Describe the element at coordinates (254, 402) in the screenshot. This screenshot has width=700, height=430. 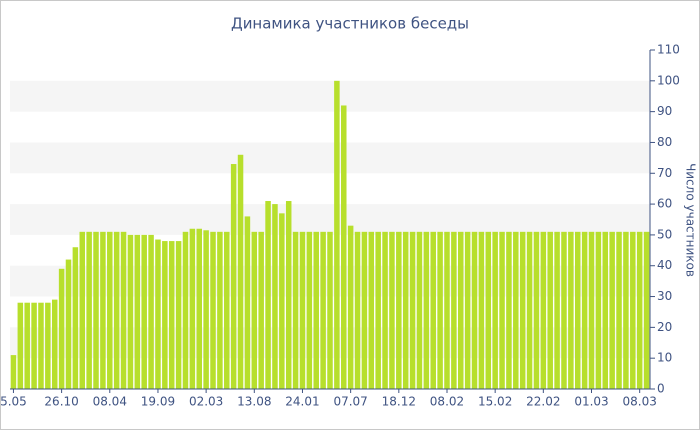
I see `x-tick-label: 13.08` at that location.